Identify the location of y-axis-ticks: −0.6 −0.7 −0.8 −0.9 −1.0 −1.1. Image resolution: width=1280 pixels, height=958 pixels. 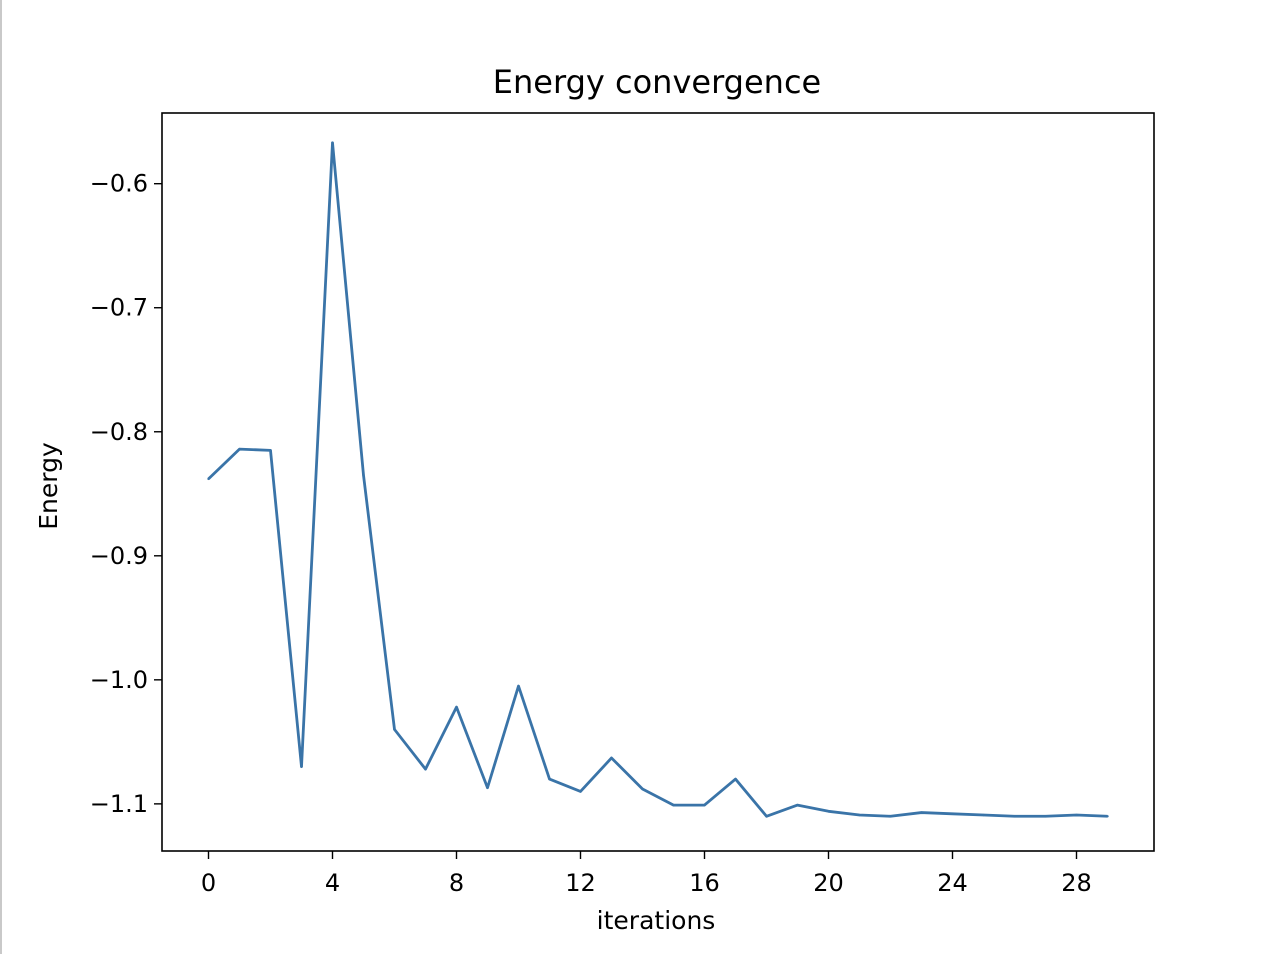
(126, 494).